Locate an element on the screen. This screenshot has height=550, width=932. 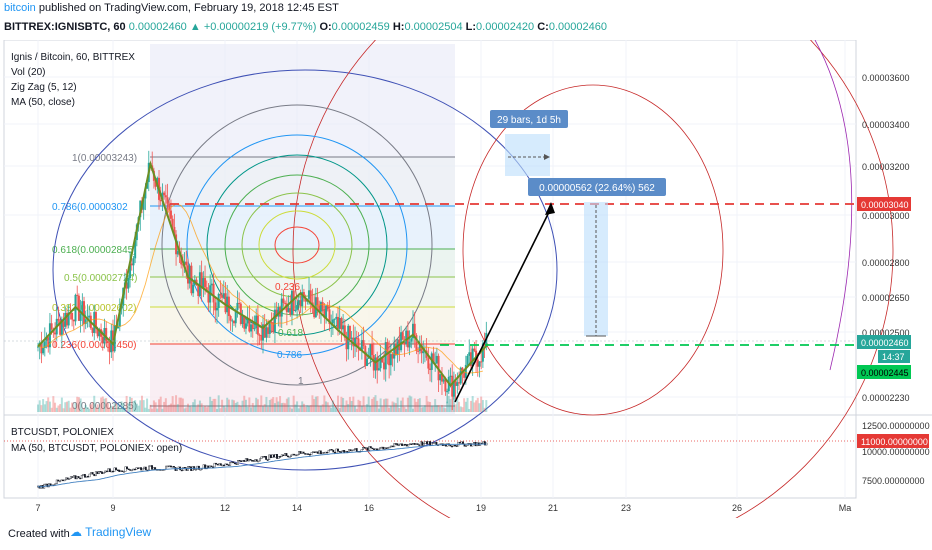
tradingview-logo: ☁ TradingView is located at coordinates (110, 532).